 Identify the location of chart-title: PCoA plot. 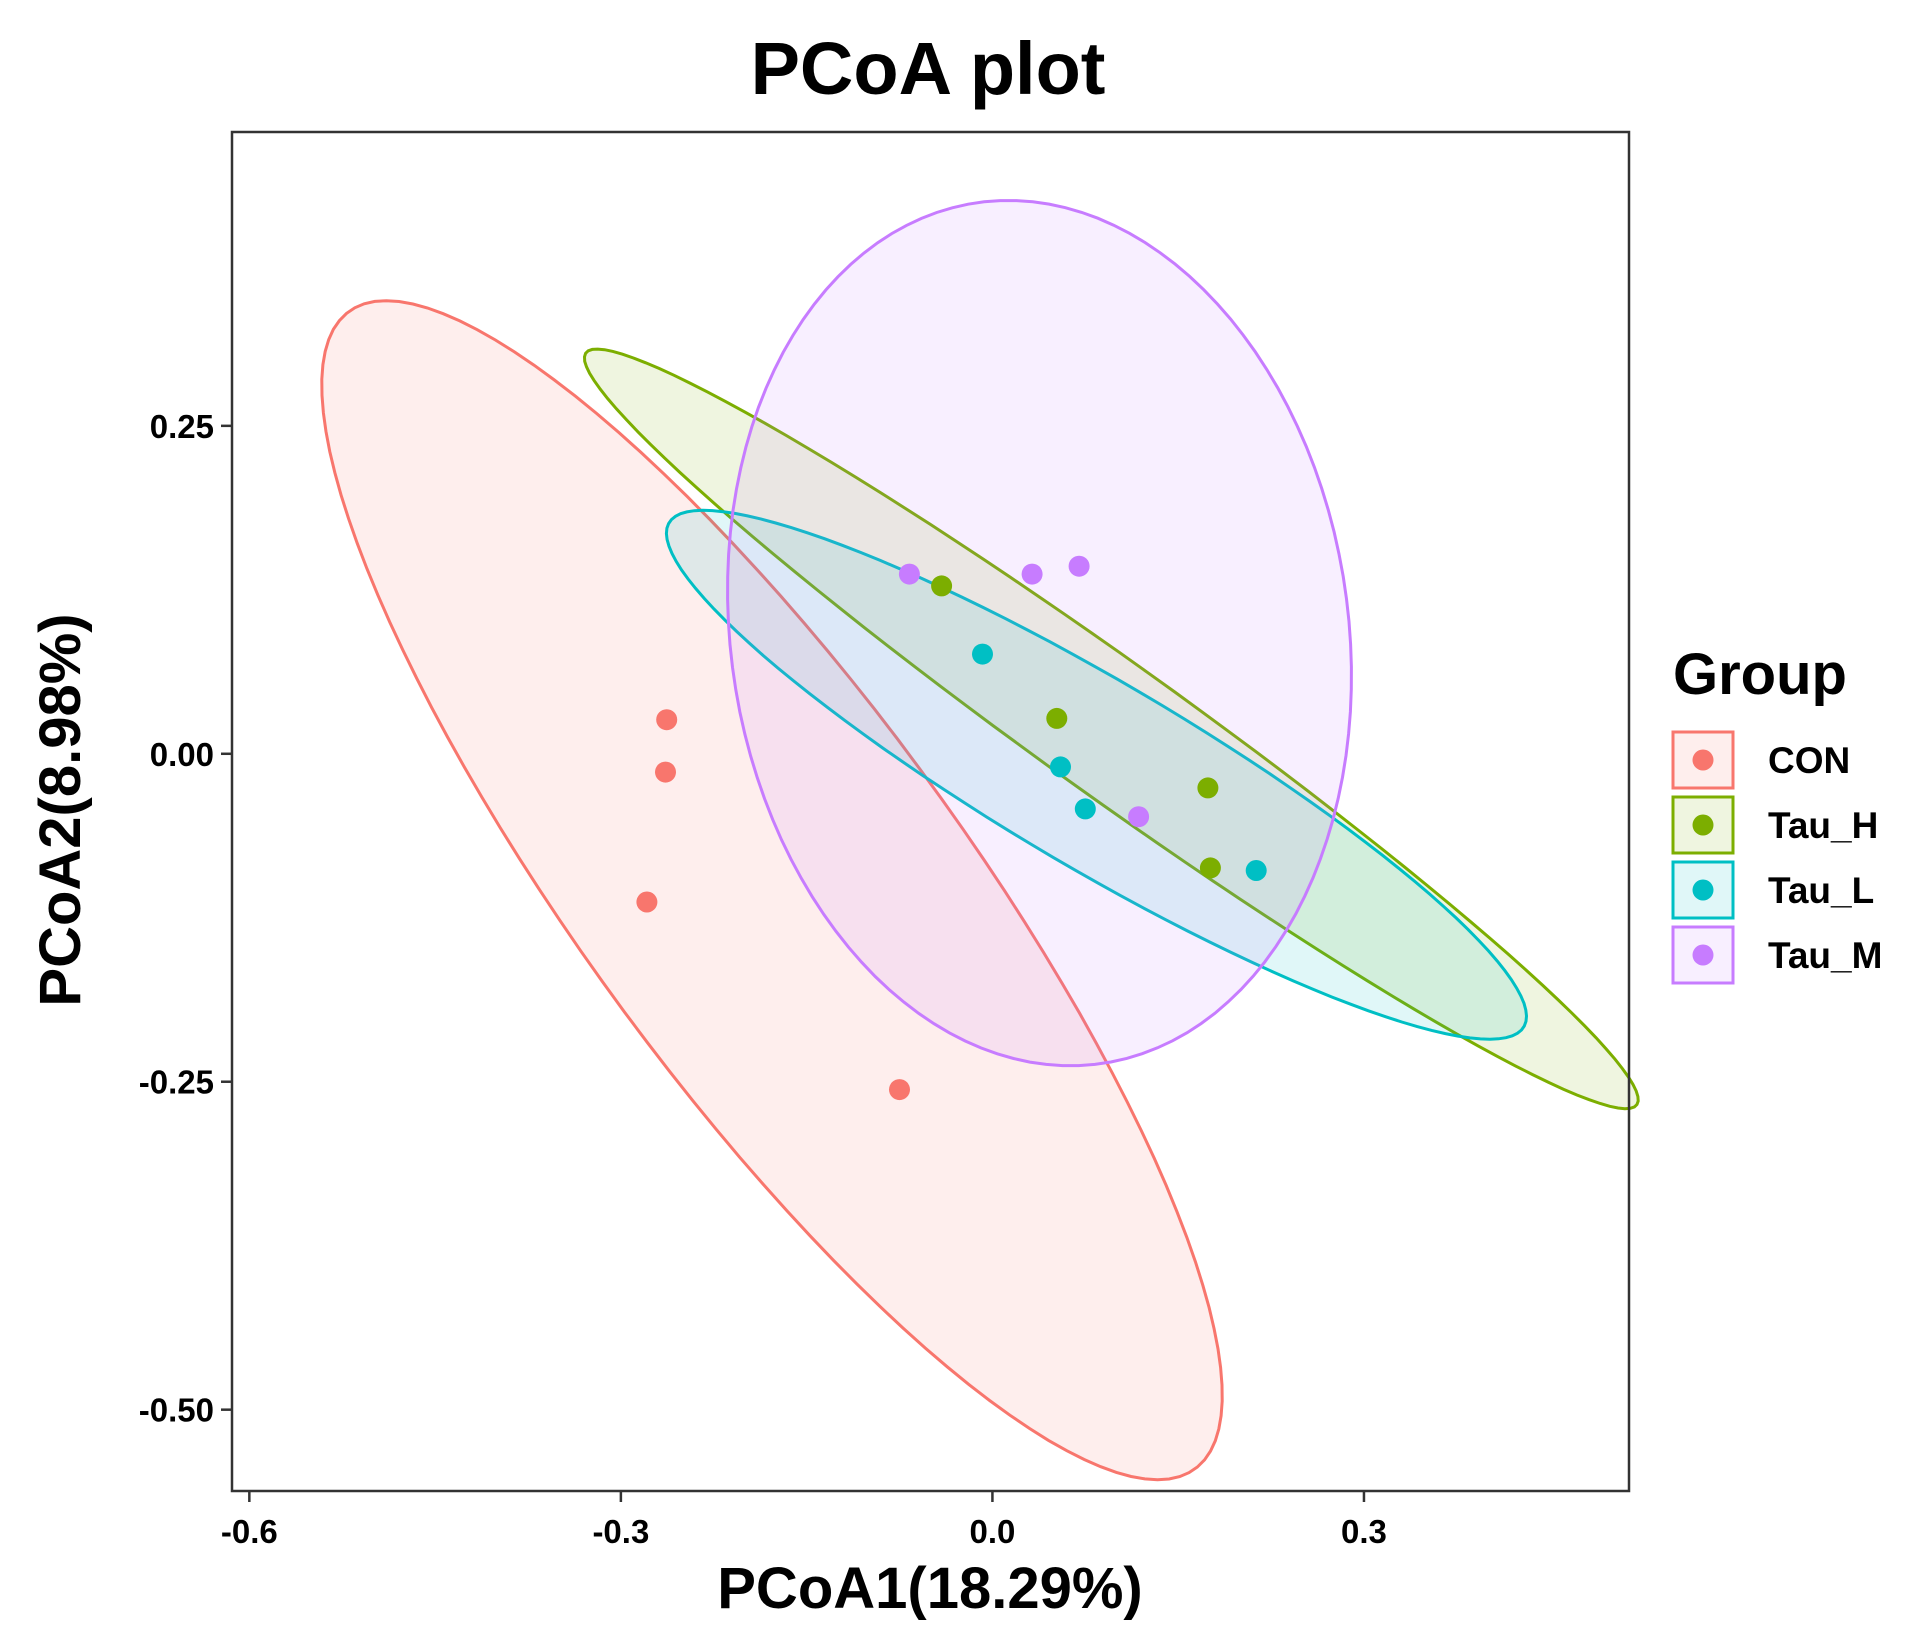
(928, 68).